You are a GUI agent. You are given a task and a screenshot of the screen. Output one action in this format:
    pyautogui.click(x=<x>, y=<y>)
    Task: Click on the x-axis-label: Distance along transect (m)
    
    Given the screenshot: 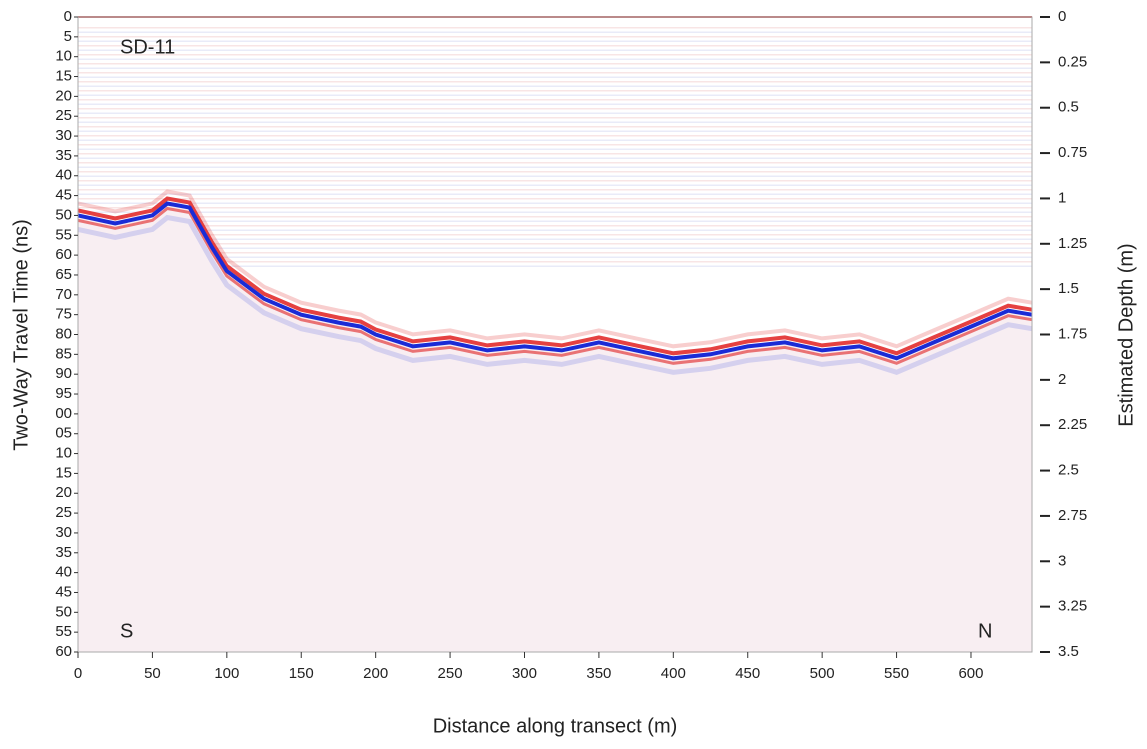 What is the action you would take?
    pyautogui.click(x=555, y=726)
    